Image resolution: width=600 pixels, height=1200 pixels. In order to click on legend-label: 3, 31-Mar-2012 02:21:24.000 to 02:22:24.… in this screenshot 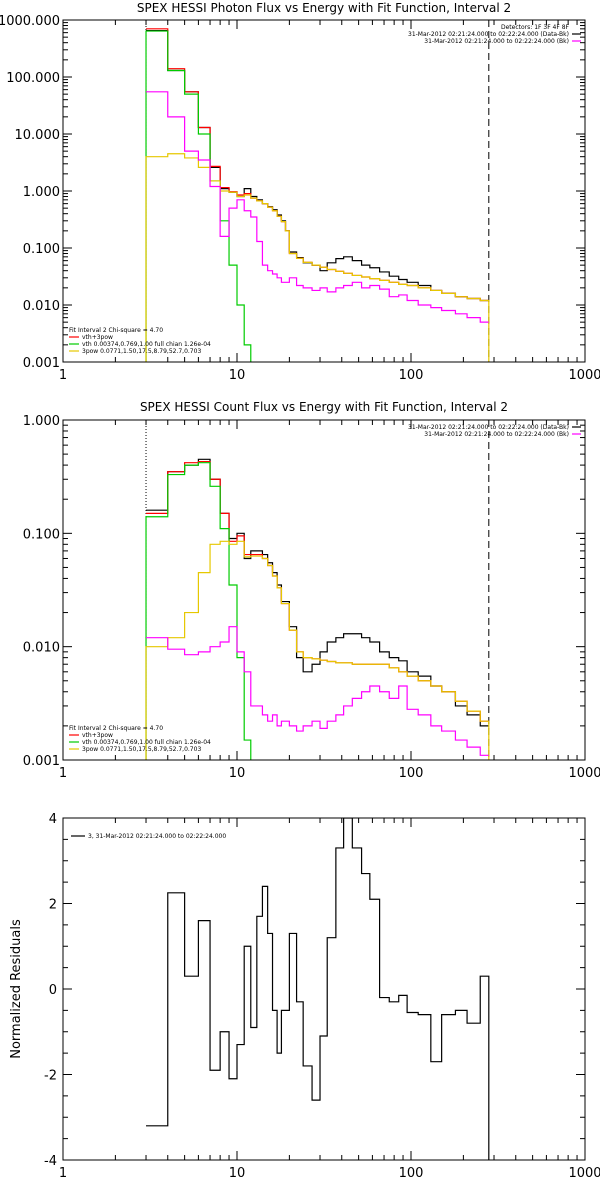, I will do `click(157, 836)`.